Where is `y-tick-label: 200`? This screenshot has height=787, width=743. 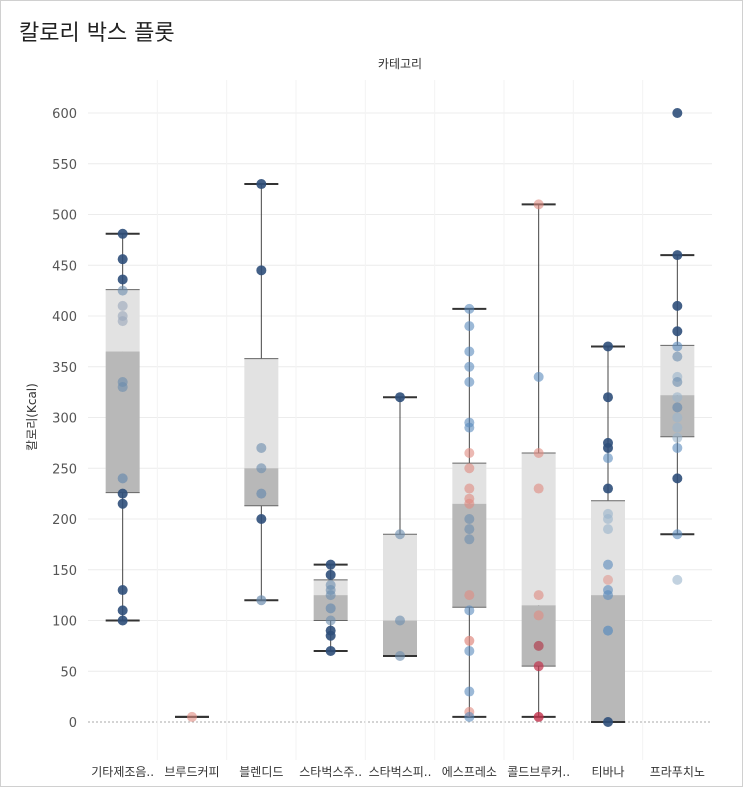
y-tick-label: 200 is located at coordinates (64, 520).